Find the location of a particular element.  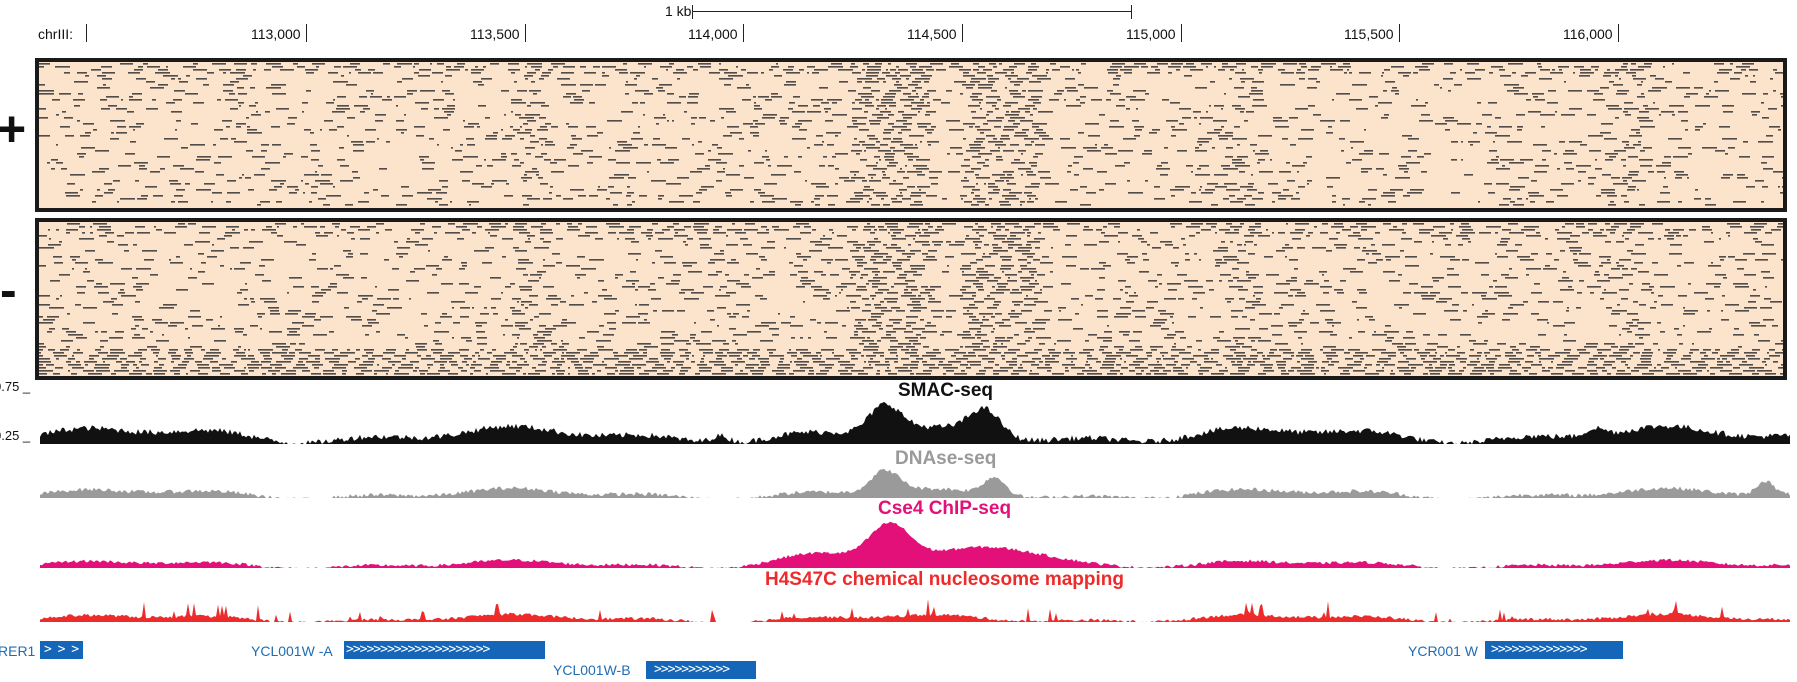

gene-label-ycl001w-a: YCL001W -A is located at coordinates (292, 651).